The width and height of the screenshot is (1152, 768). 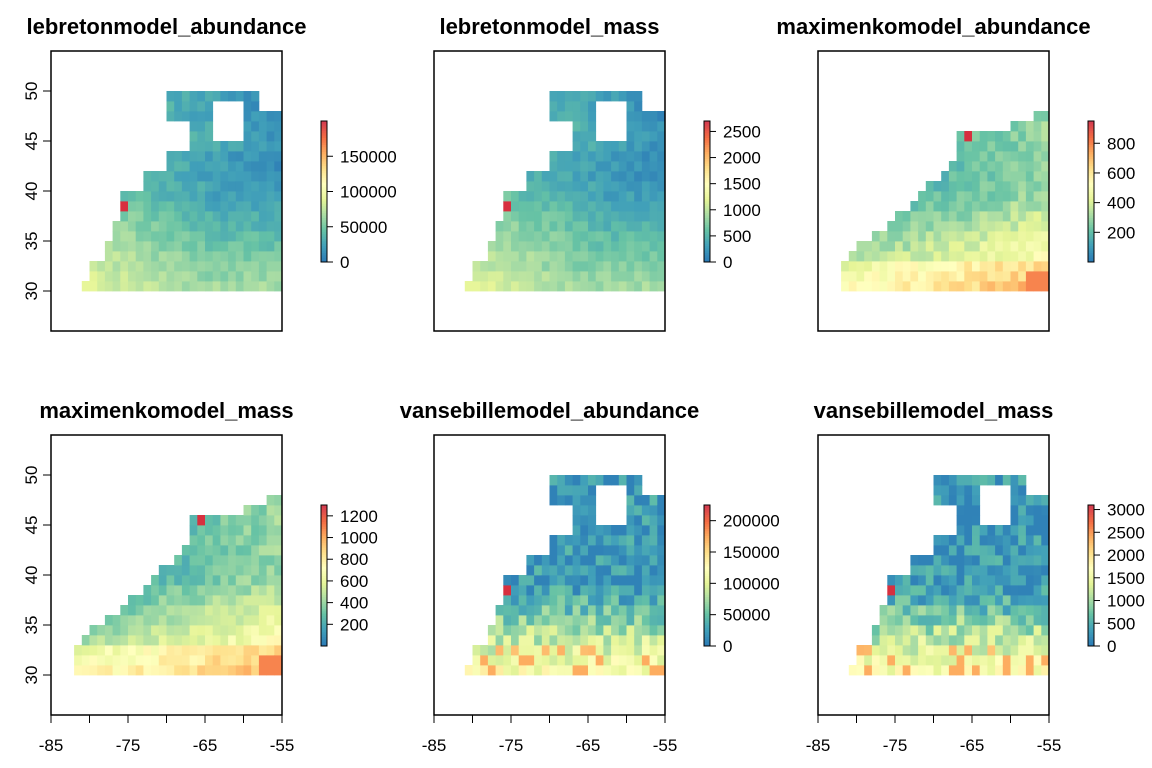 What do you see at coordinates (549, 191) in the screenshot?
I see `plot-frame` at bounding box center [549, 191].